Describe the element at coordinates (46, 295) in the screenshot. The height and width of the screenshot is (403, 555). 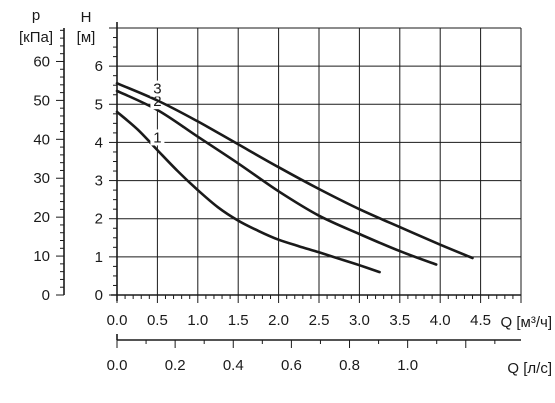
I see `y-secondary-tick-label: 0` at that location.